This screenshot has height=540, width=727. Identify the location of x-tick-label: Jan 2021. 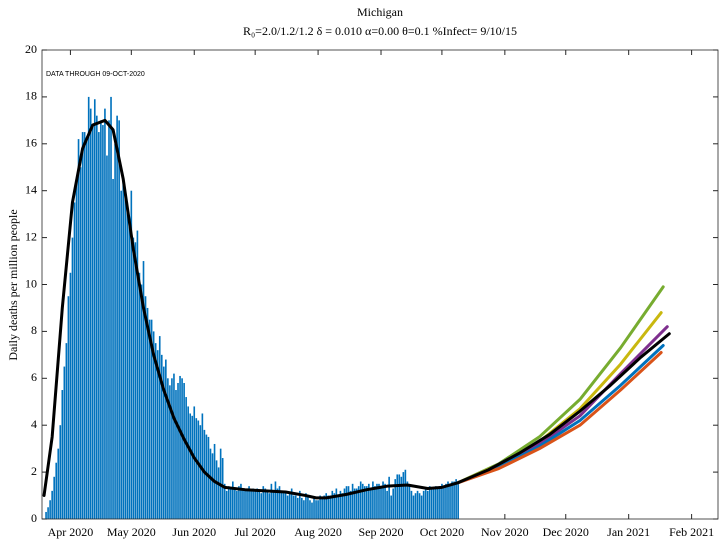
(628, 532).